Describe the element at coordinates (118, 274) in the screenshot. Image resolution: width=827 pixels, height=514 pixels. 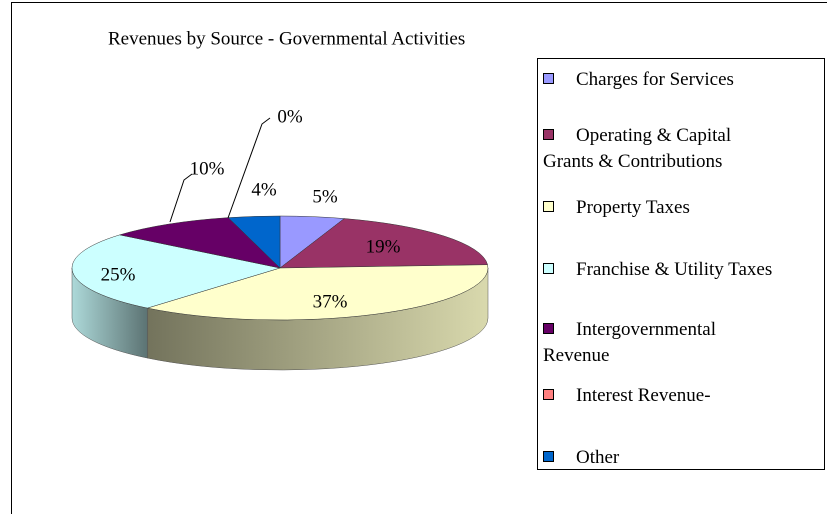
I see `data-label: 25%` at that location.